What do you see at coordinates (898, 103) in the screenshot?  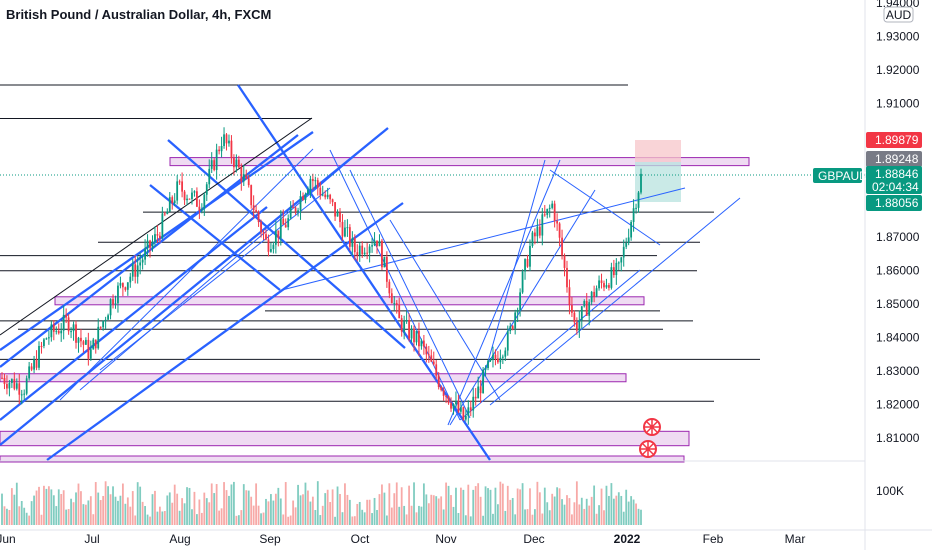 I see `price-tick-label: 1.91000` at bounding box center [898, 103].